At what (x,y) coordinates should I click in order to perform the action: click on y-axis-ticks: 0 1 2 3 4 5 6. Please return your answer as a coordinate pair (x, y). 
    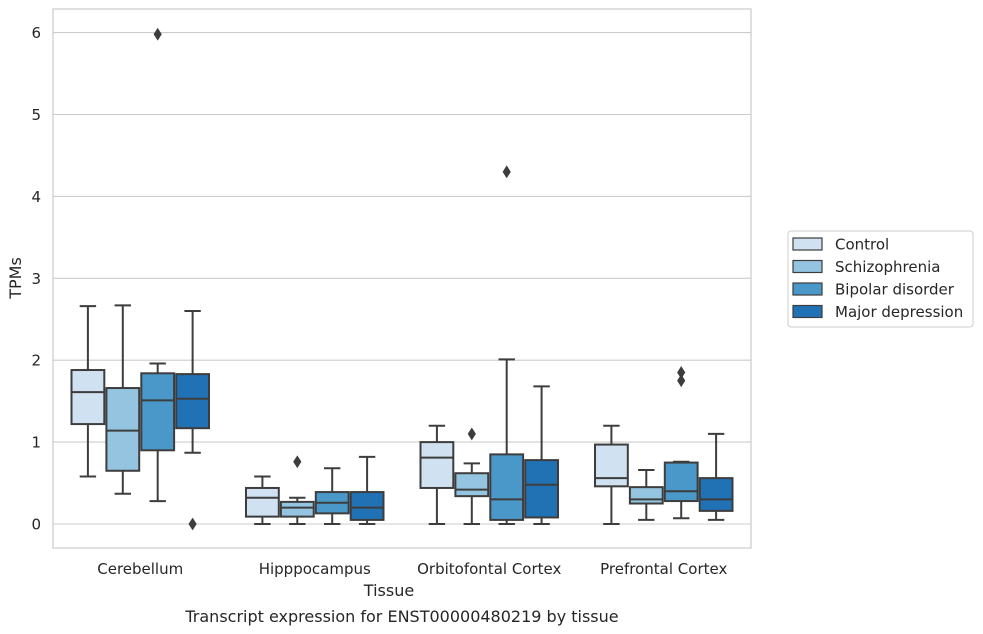
    Looking at the image, I should click on (36, 278).